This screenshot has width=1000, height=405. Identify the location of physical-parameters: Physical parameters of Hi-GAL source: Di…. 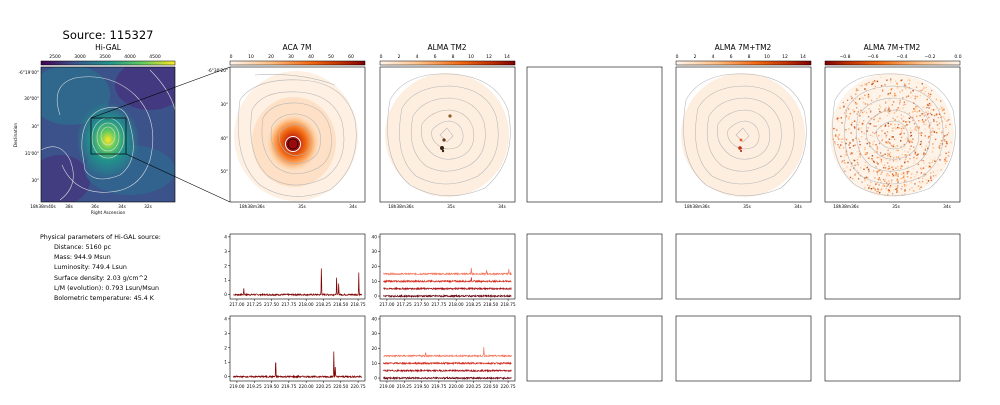
(100, 268).